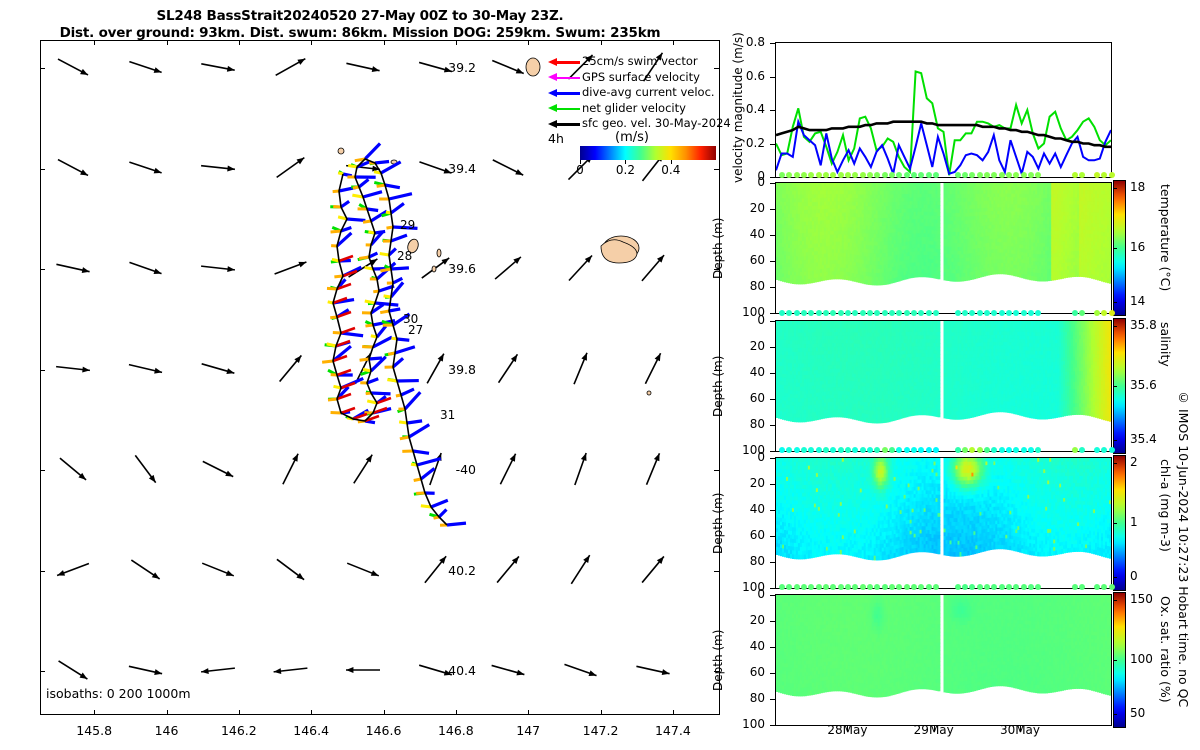  Describe the element at coordinates (408, 225) in the screenshot. I see `track-day-label: 29` at that location.